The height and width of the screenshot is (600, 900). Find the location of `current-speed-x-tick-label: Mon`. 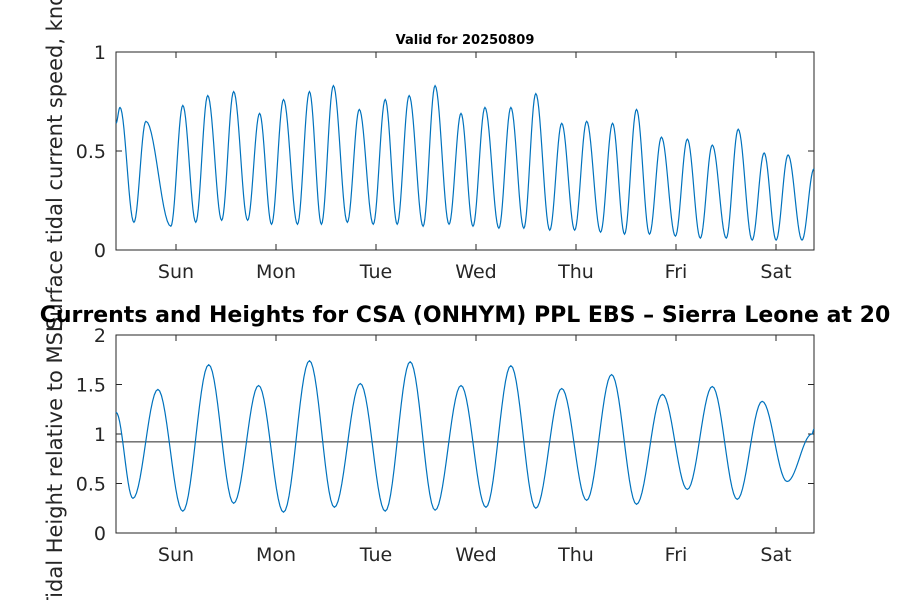

current-speed-x-tick-label: Mon is located at coordinates (276, 272).